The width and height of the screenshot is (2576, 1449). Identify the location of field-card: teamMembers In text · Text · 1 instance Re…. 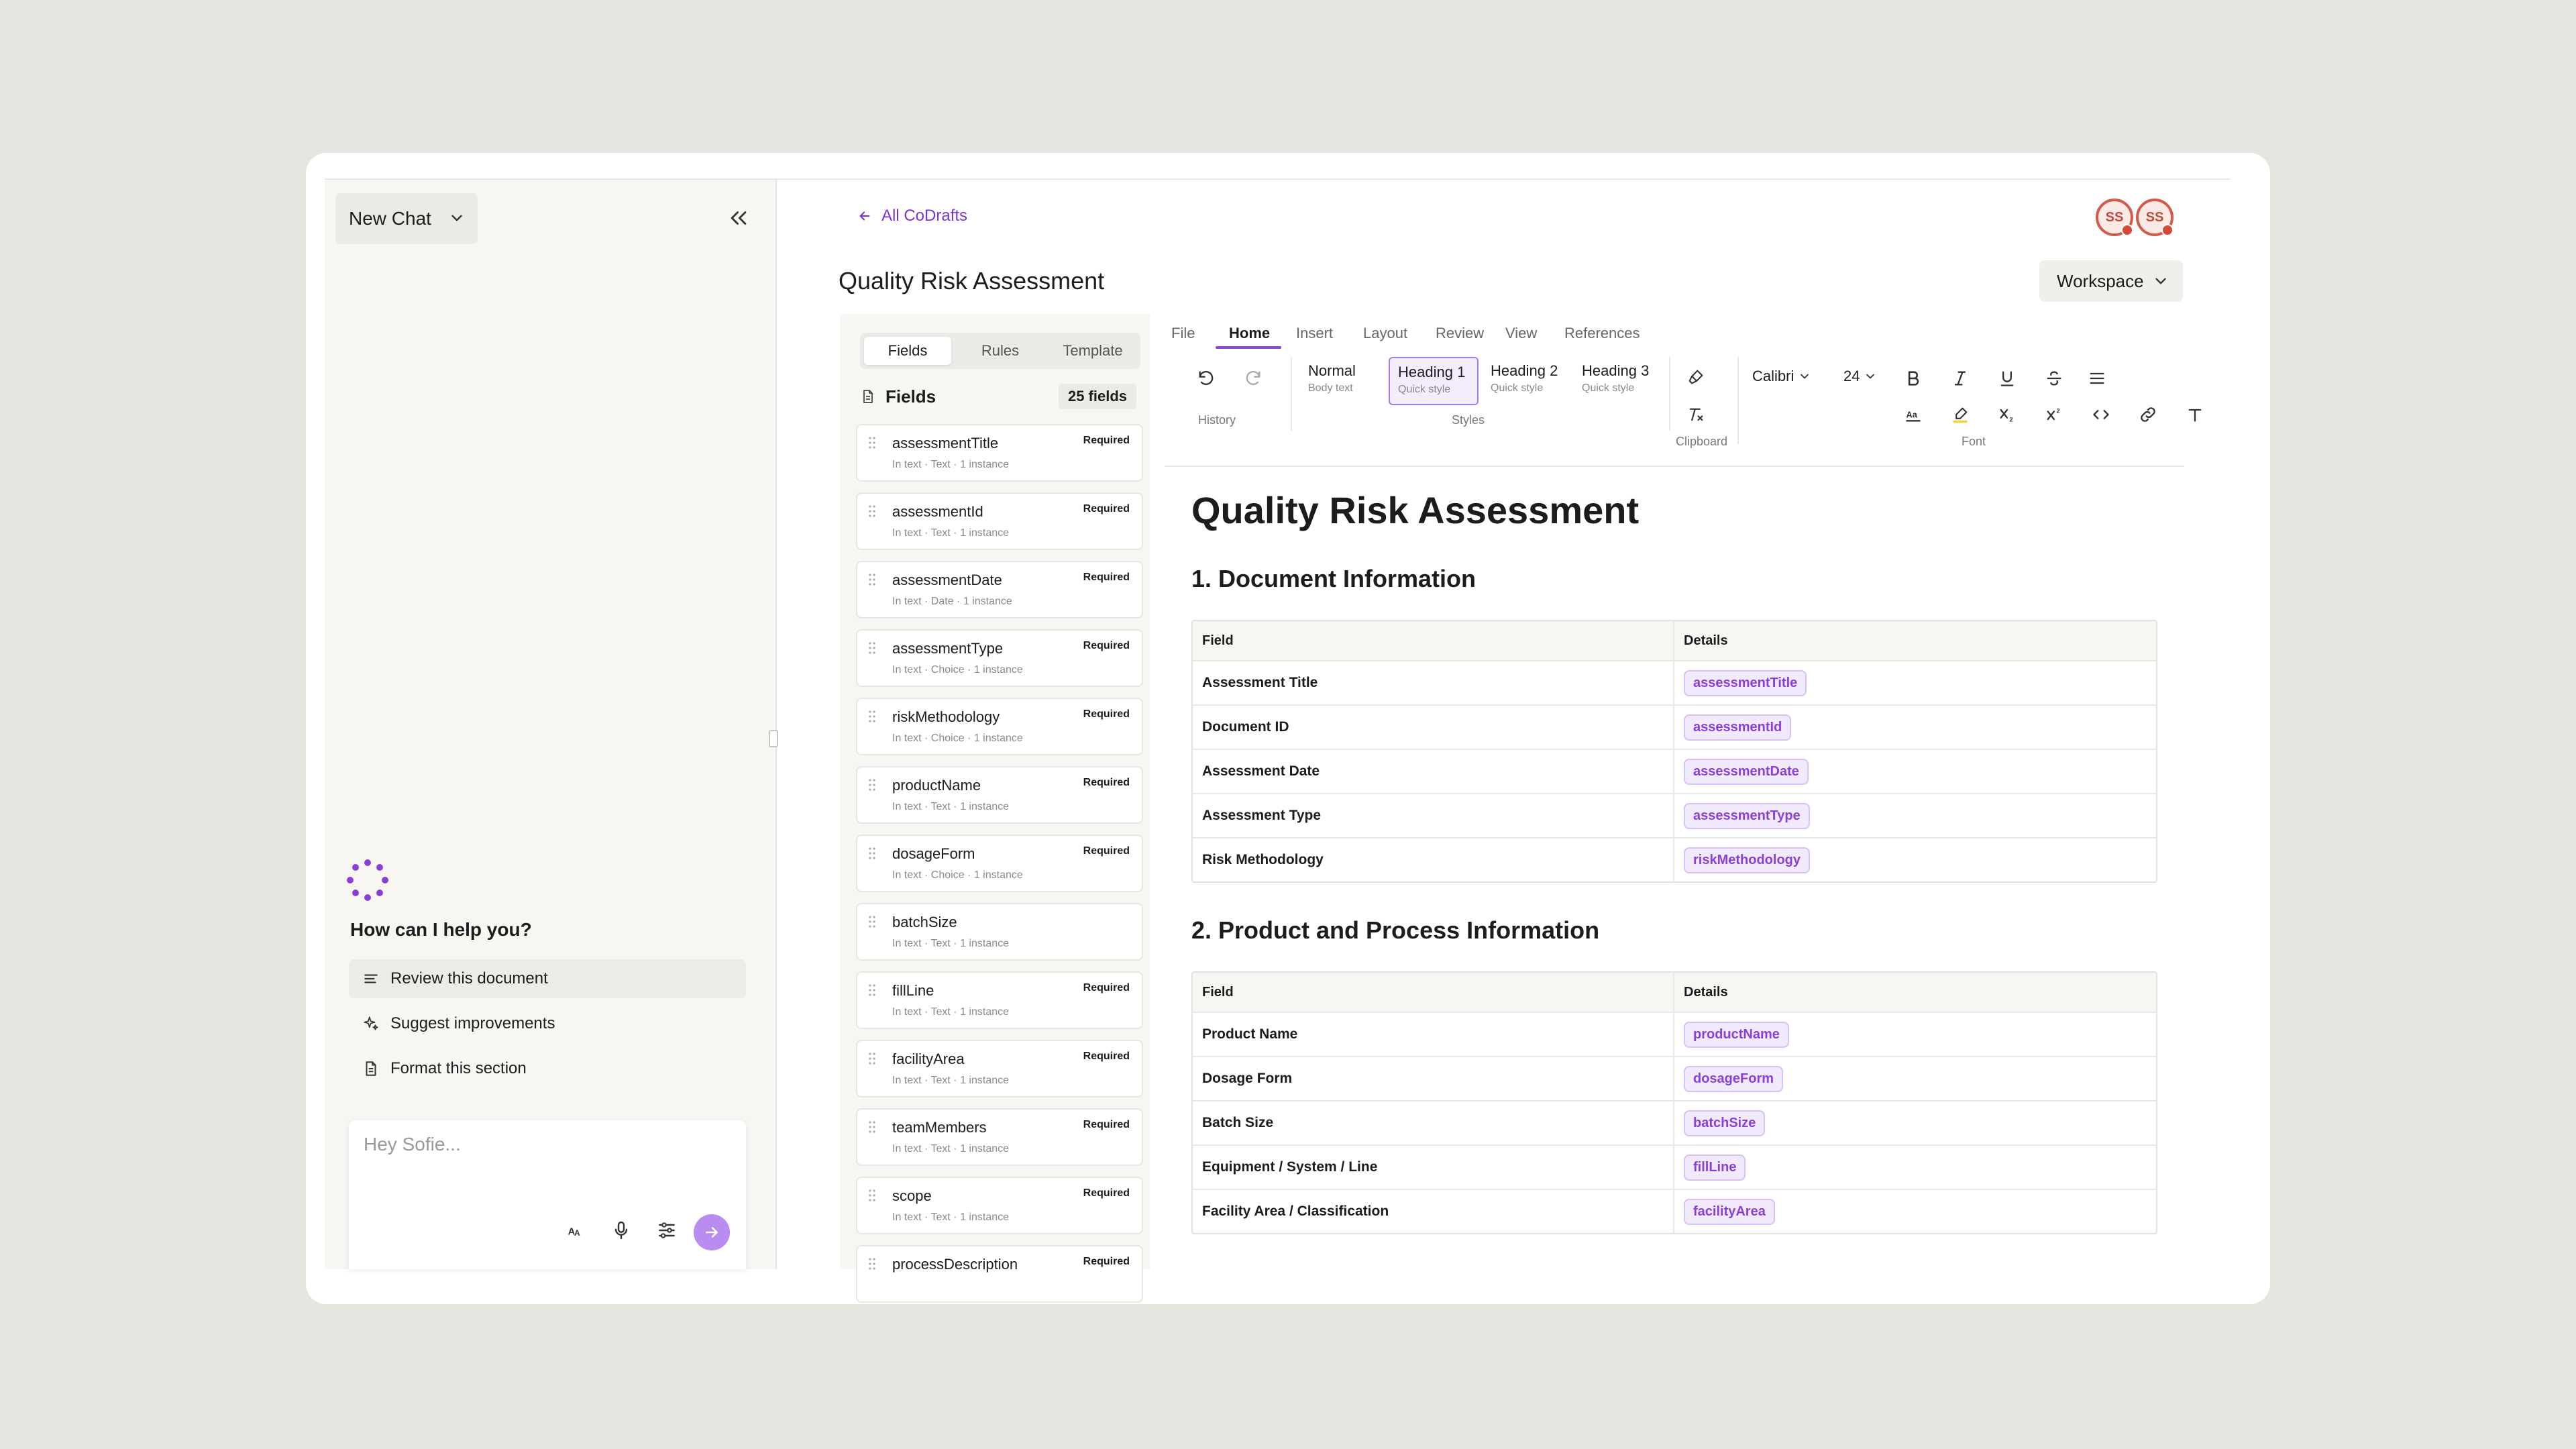
(999, 1137).